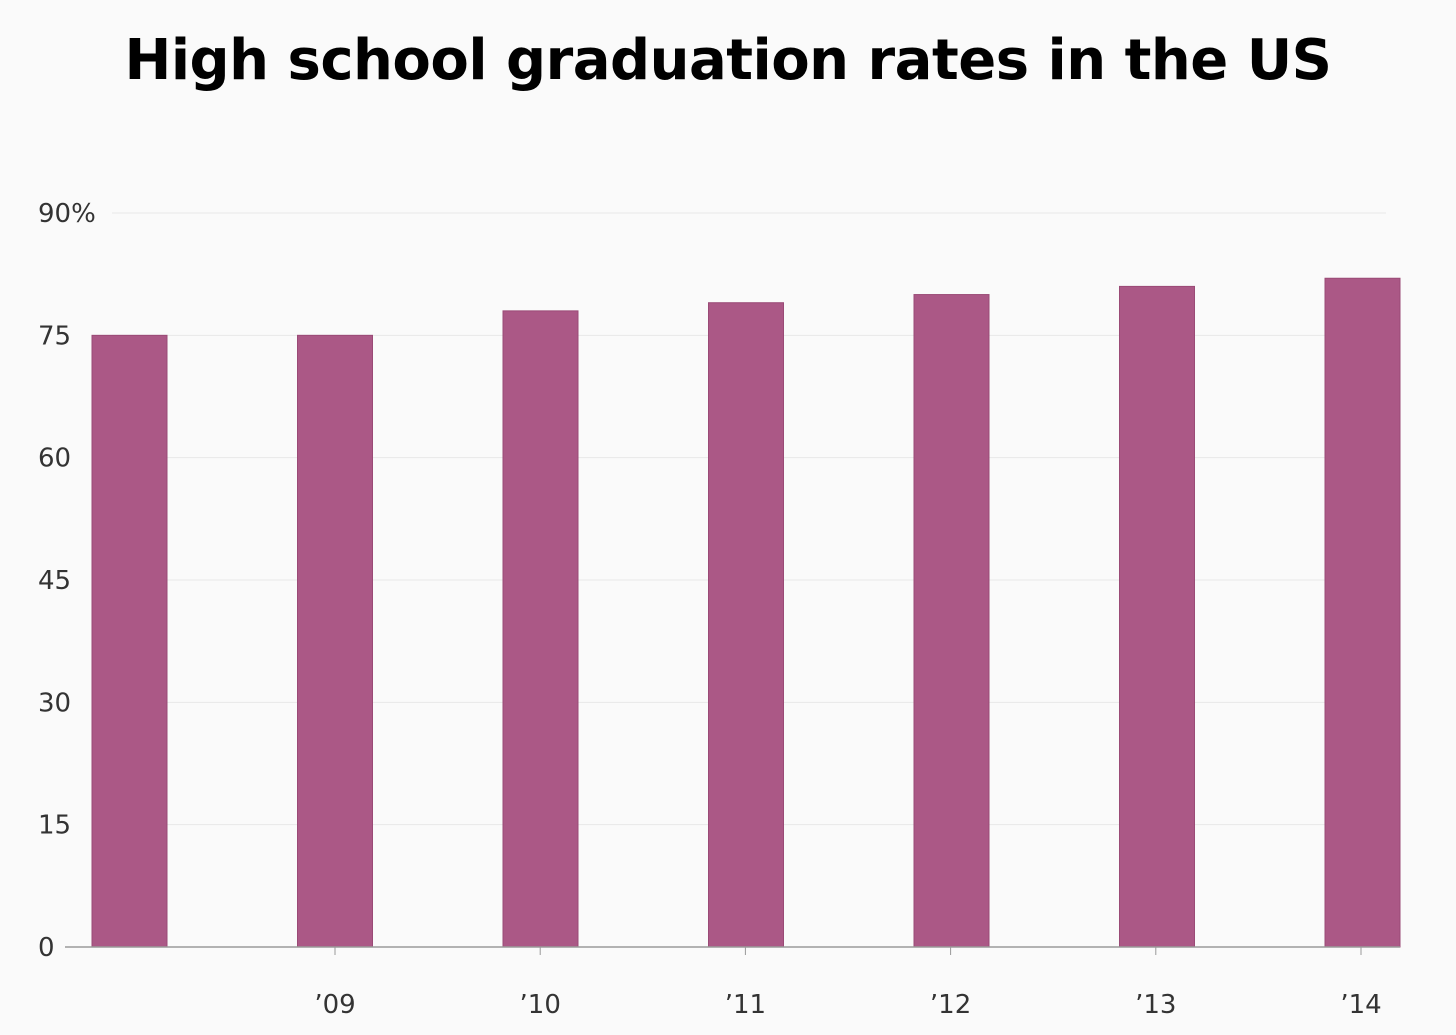  I want to click on y-tick-label: 30, so click(54, 703).